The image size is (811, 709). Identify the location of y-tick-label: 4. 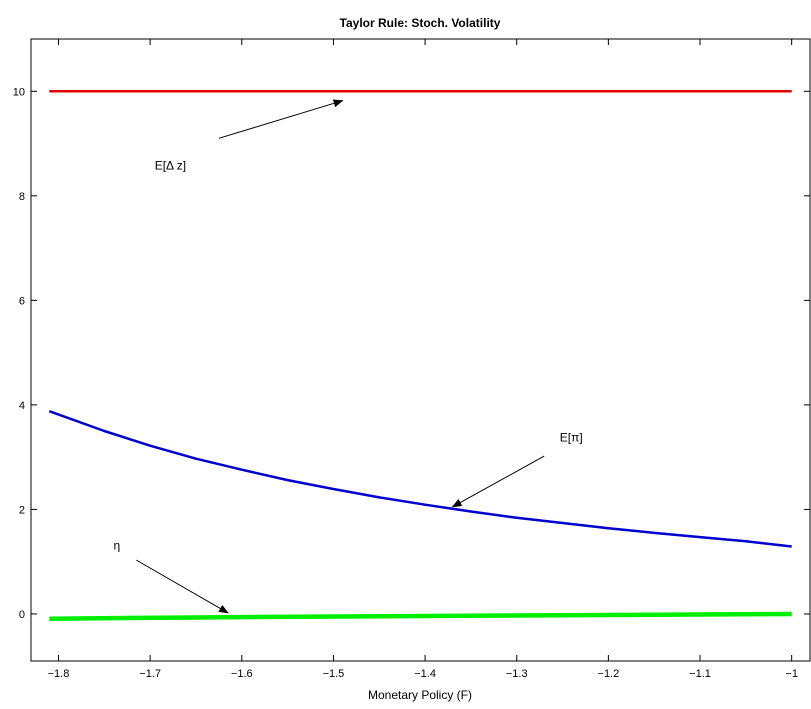
(22, 406).